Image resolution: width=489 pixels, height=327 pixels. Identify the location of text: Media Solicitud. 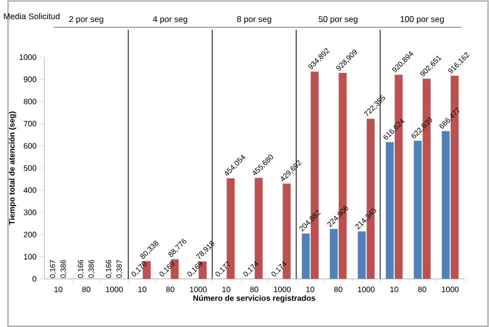
(32, 16).